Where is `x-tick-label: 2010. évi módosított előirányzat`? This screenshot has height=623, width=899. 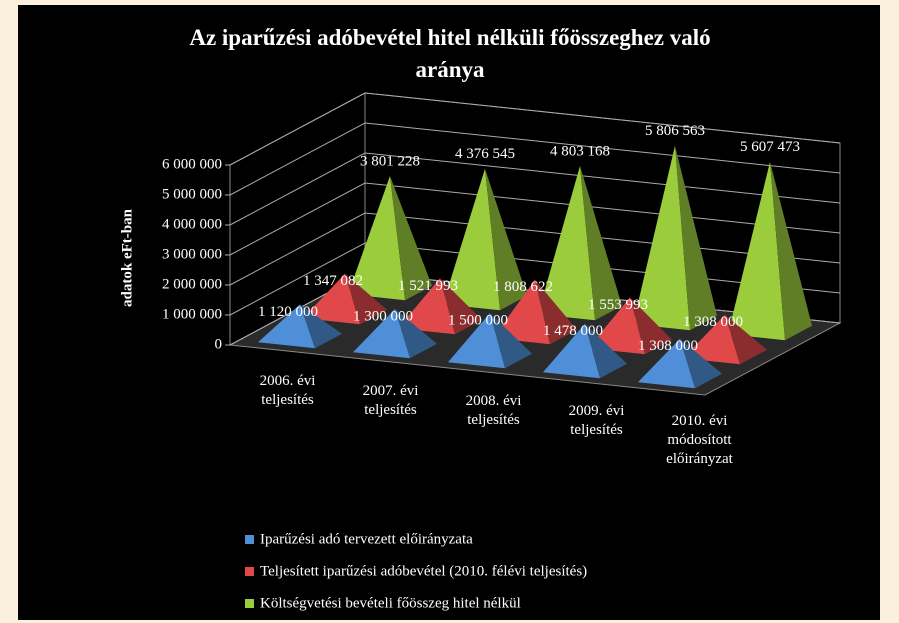 x-tick-label: 2010. évi módosított előirányzat is located at coordinates (699, 440).